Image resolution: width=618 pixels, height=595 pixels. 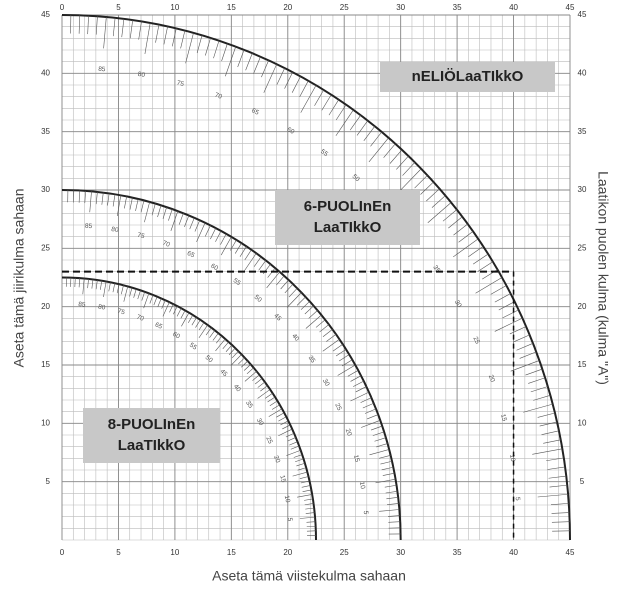 What do you see at coordinates (19, 278) in the screenshot?
I see `left-title: Aseta tämä jiirikulma sahaan` at bounding box center [19, 278].